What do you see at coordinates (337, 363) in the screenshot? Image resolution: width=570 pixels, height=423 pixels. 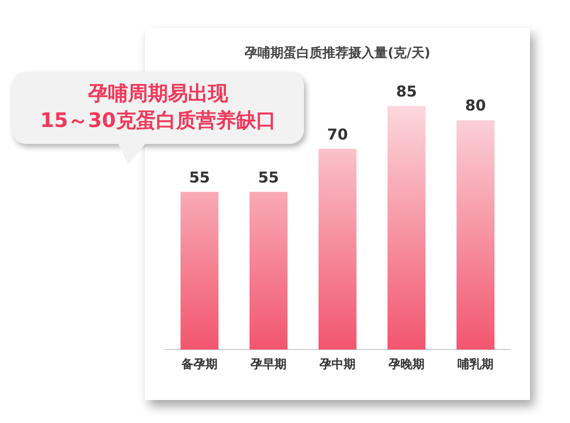 I see `x-tick-label: 孕中期` at bounding box center [337, 363].